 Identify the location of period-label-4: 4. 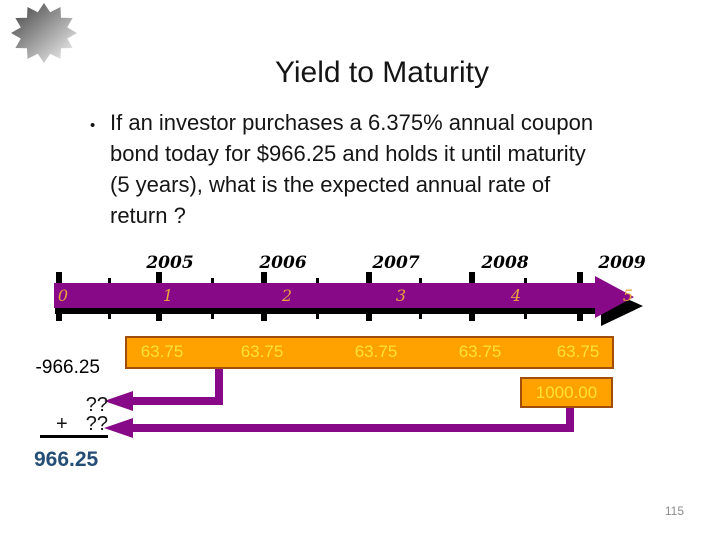
(516, 295).